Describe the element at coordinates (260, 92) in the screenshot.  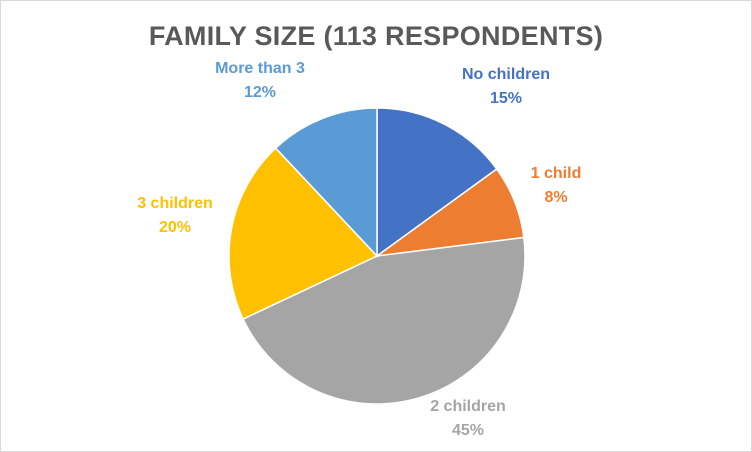
I see `slice-value-label: 12%` at that location.